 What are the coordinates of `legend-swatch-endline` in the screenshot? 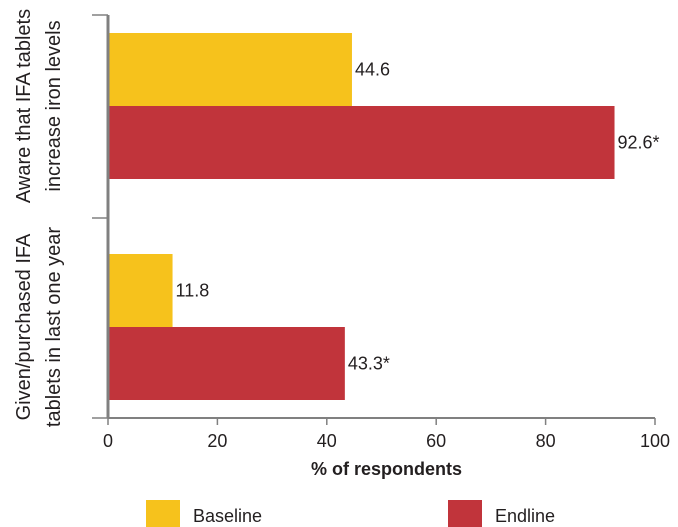 It's located at (465, 513).